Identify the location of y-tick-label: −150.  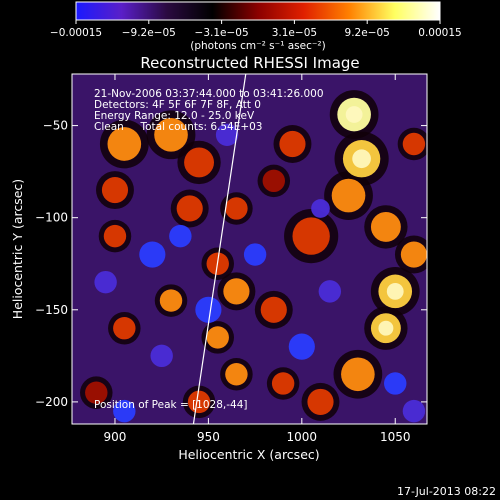
(51, 310).